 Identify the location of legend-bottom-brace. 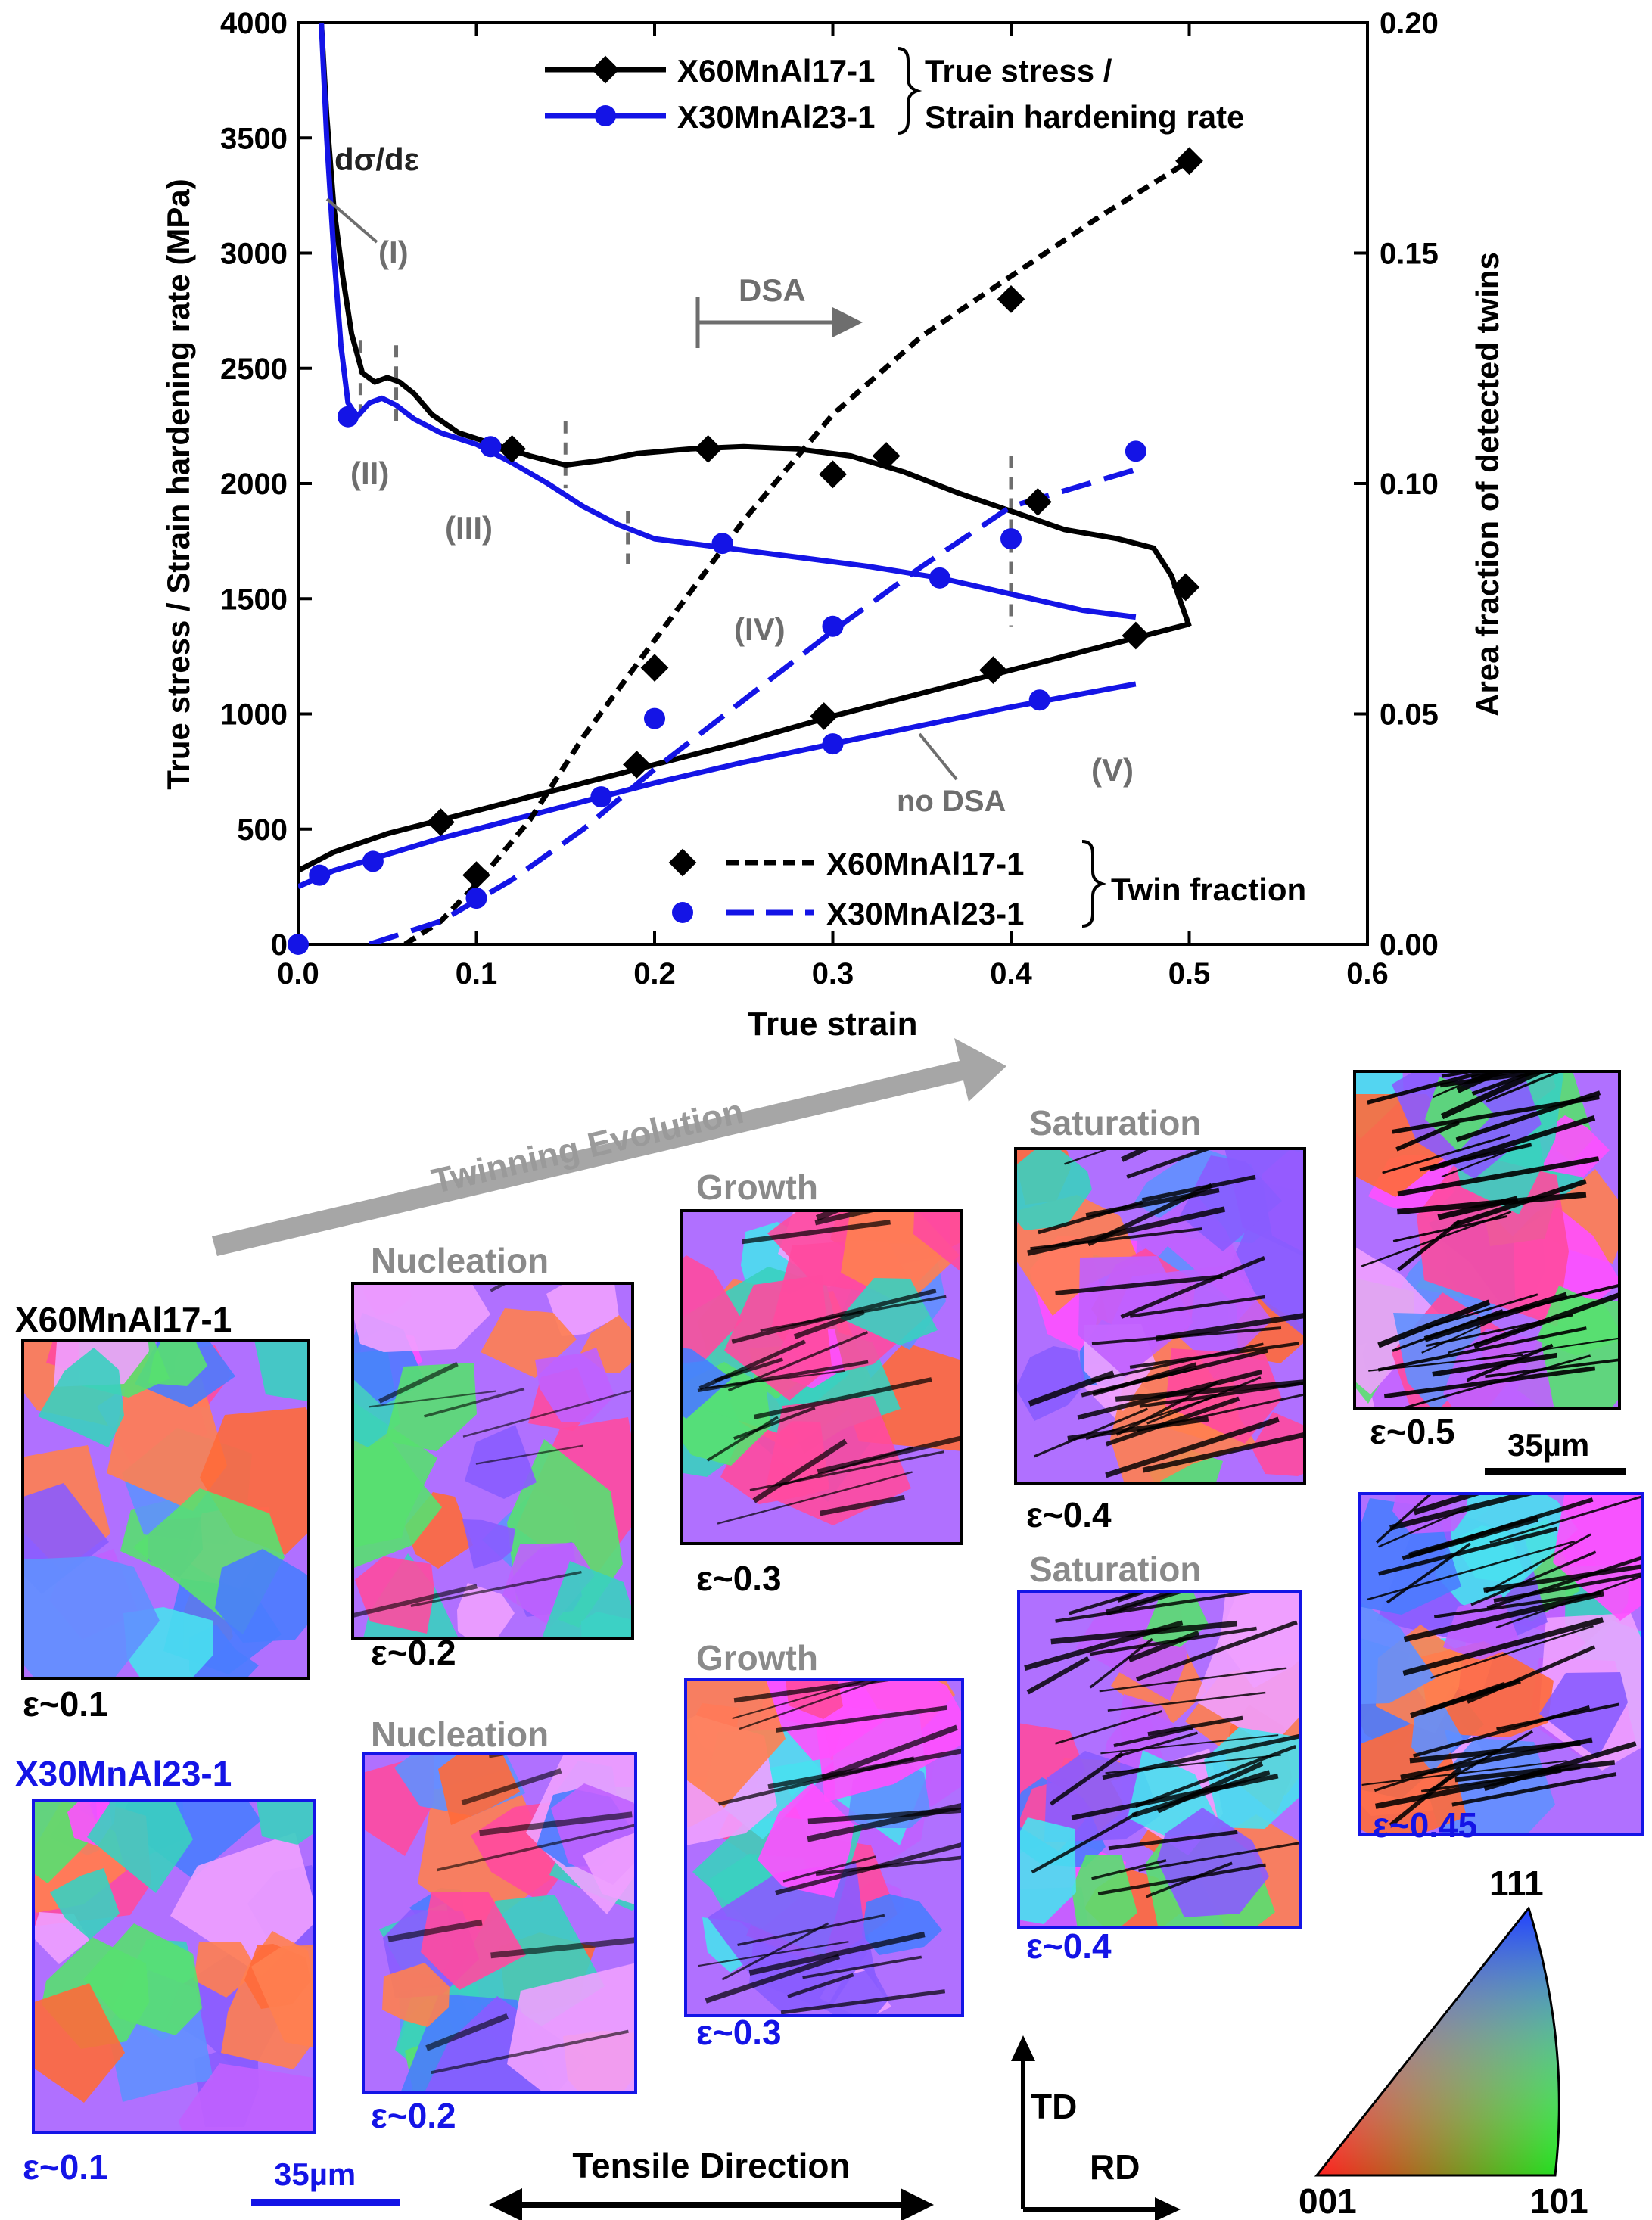
(1094, 884).